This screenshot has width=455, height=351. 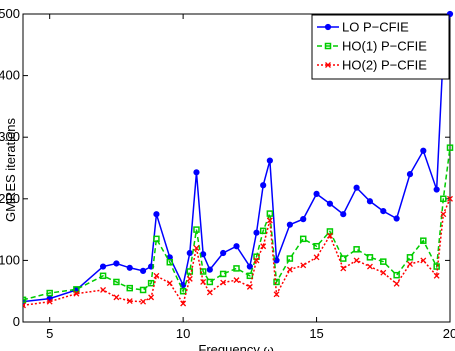 What do you see at coordinates (16, 321) in the screenshot?
I see `y-tick-label: 0` at bounding box center [16, 321].